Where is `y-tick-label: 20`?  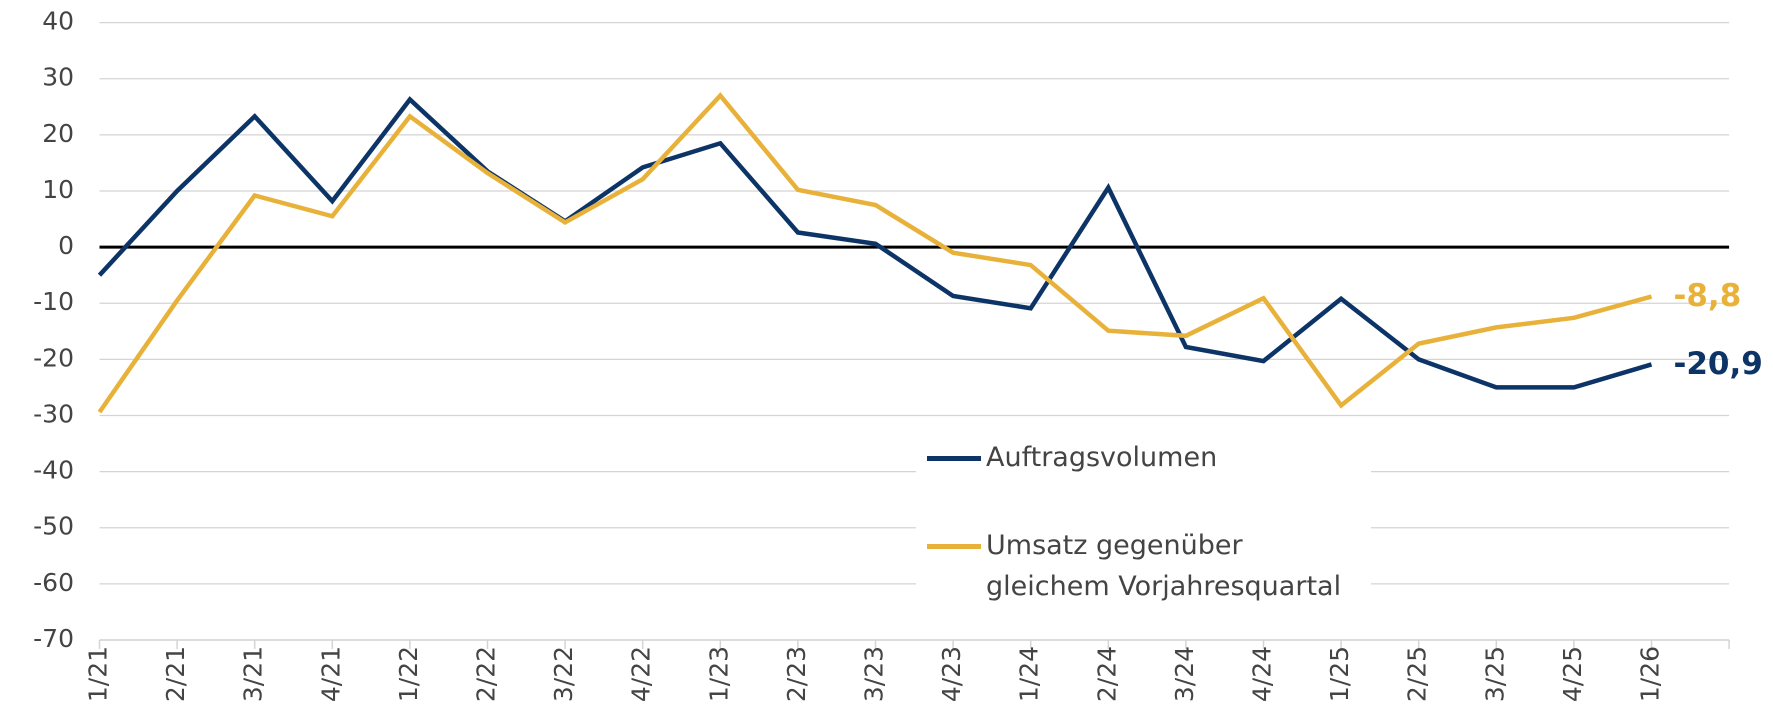 y-tick-label: 20 is located at coordinates (58, 133).